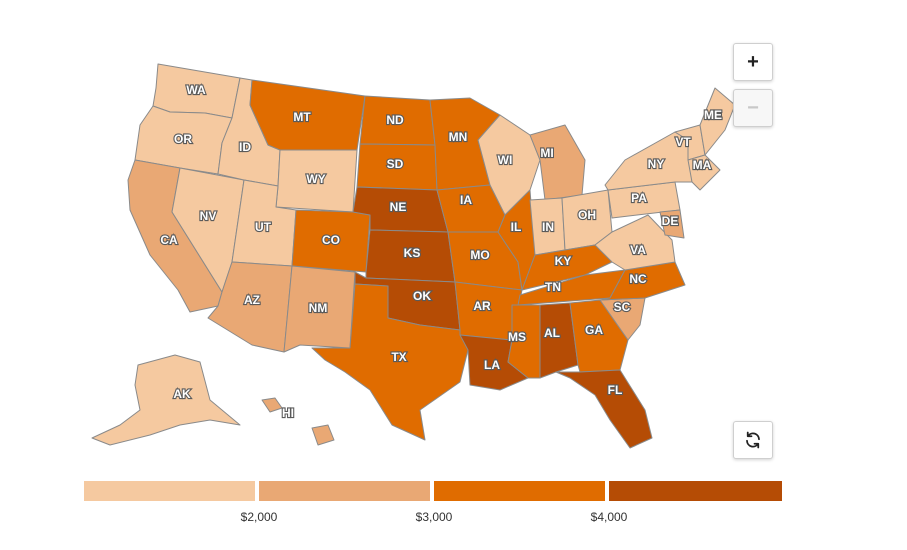 The height and width of the screenshot is (550, 907). What do you see at coordinates (548, 227) in the screenshot?
I see `state-label-IN: IN` at bounding box center [548, 227].